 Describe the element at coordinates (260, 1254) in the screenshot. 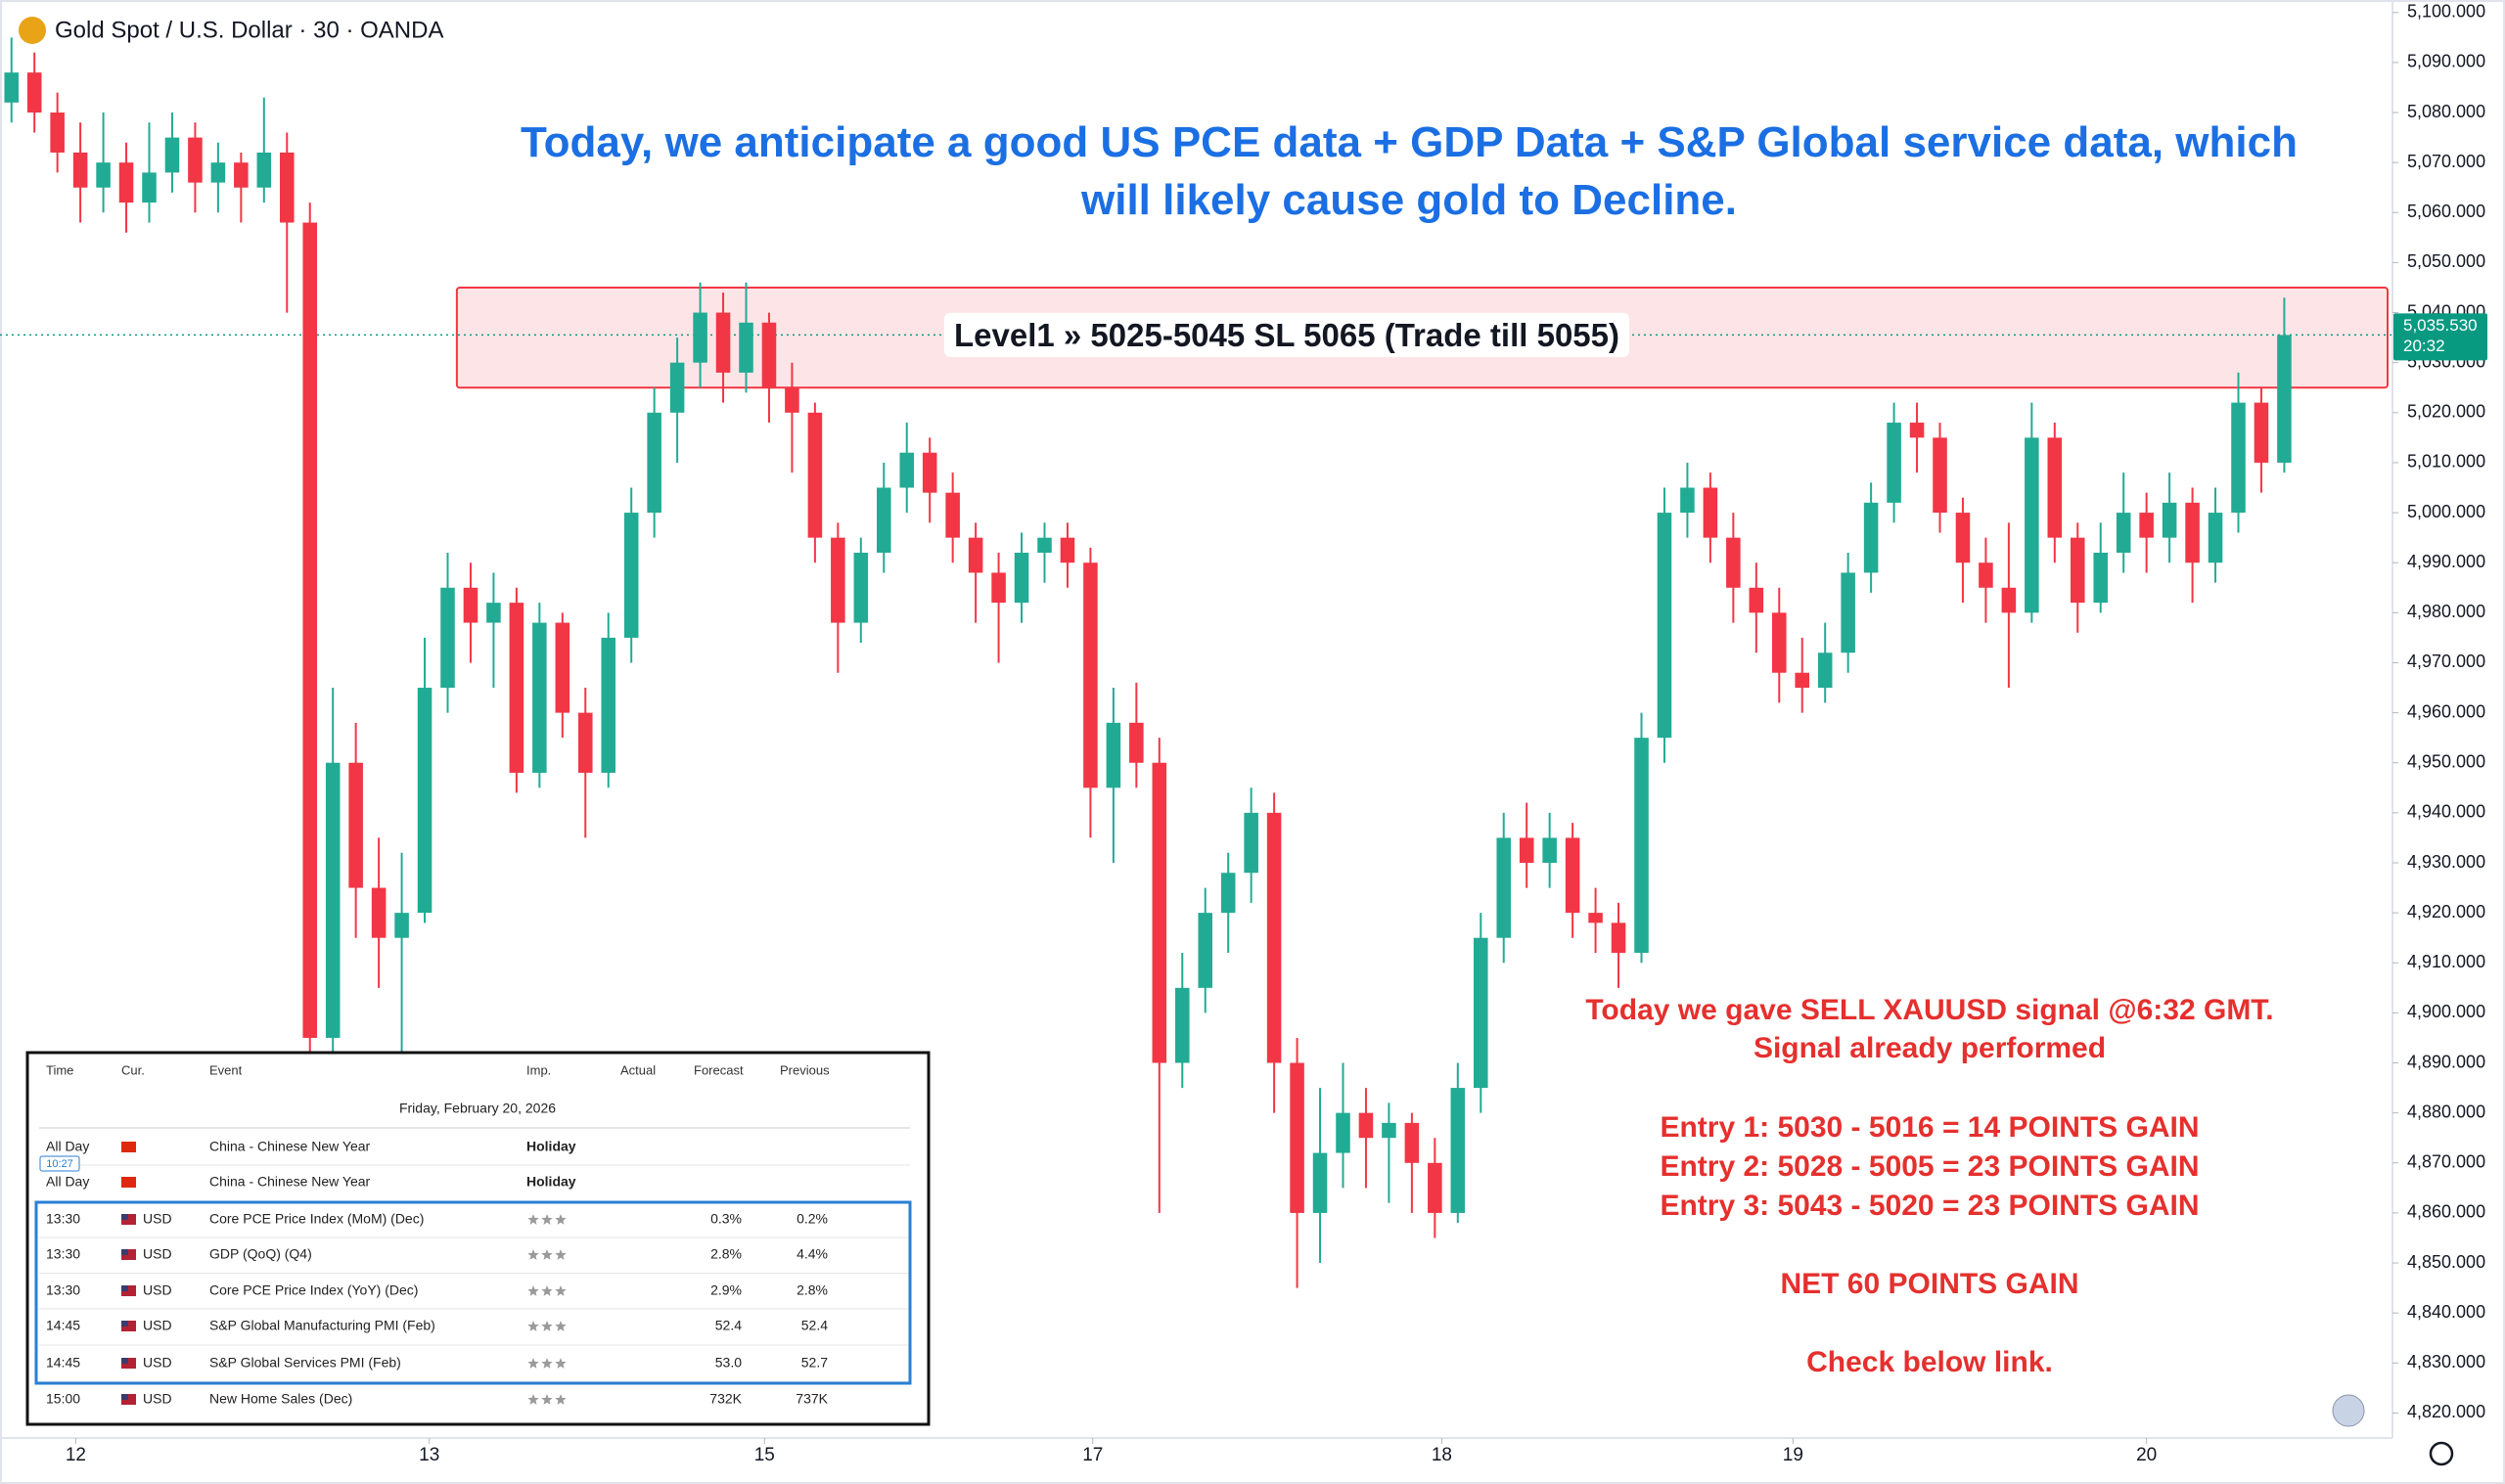

I see `calendar-event: GDP (QoQ) (Q4)` at that location.